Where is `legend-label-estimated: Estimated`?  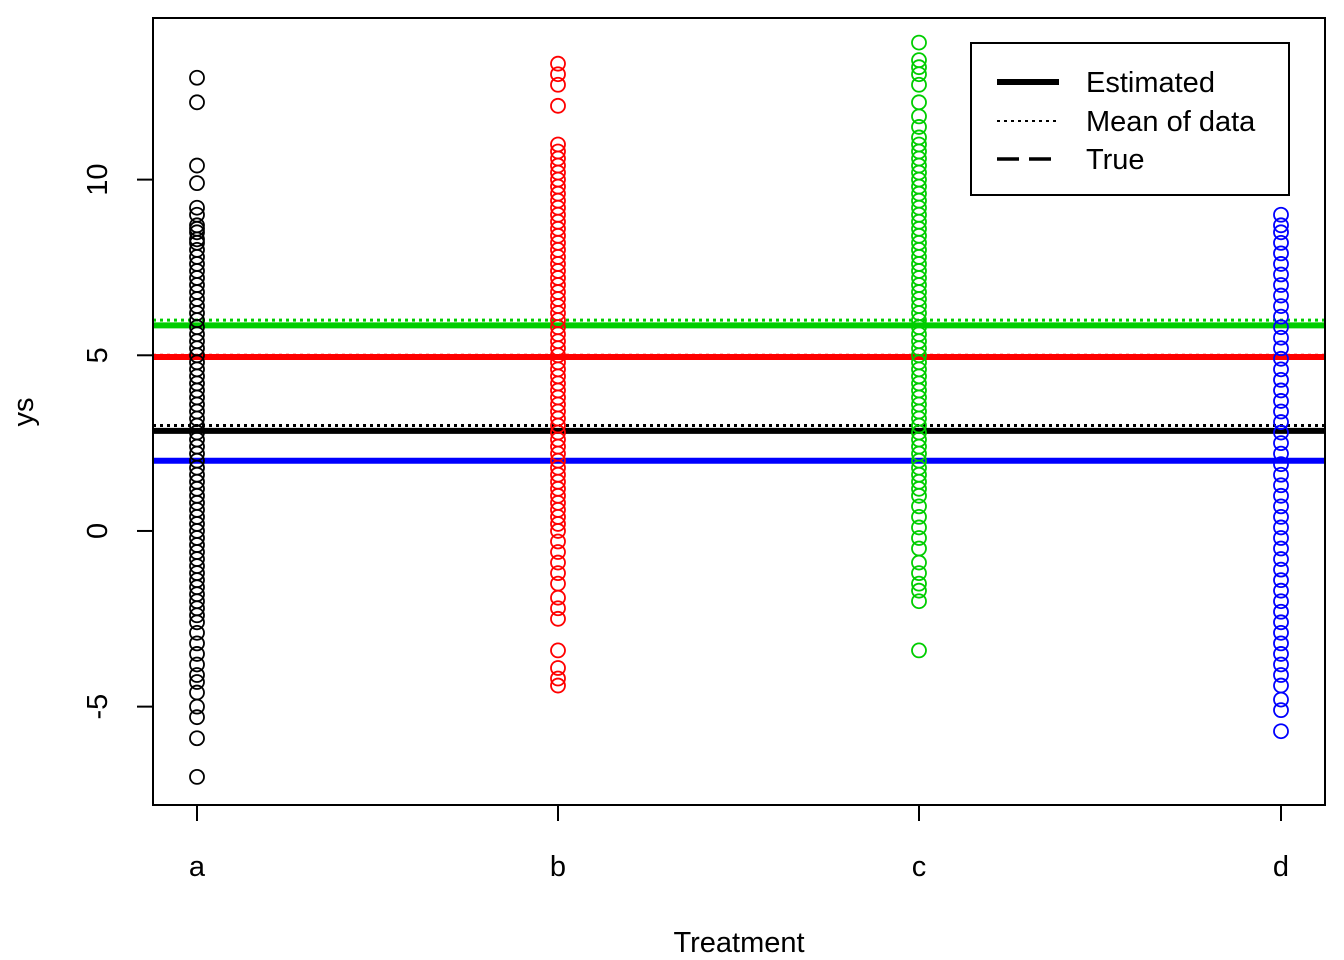
legend-label-estimated: Estimated is located at coordinates (1150, 83).